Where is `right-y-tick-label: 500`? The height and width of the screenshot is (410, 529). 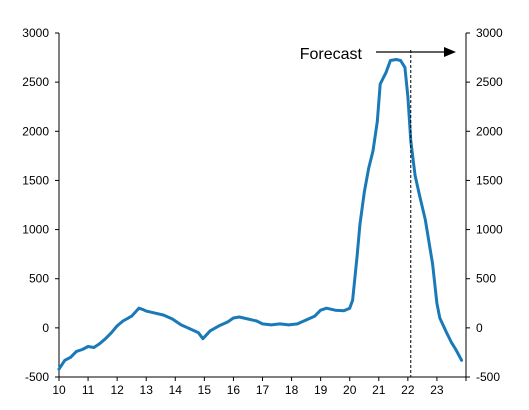 right-y-tick-label: 500 is located at coordinates (486, 279).